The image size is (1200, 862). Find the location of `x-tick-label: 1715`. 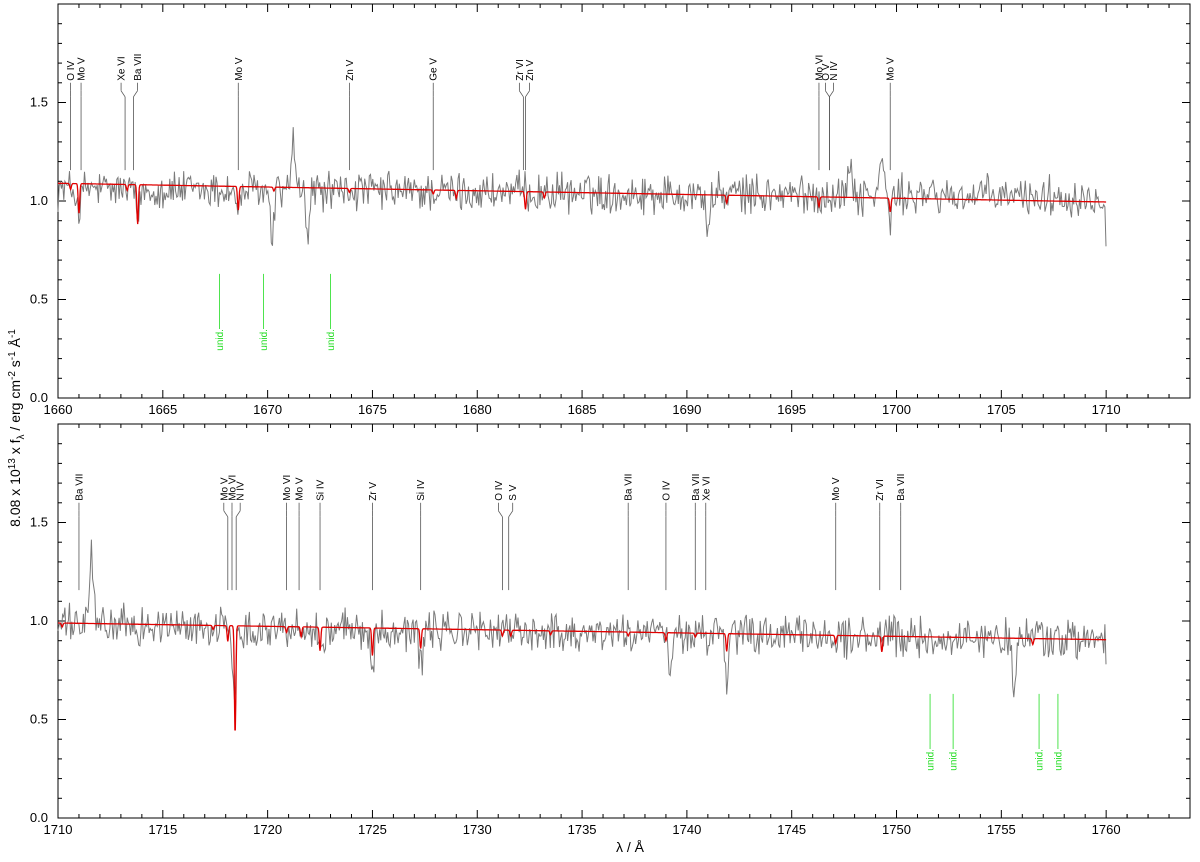

x-tick-label: 1715 is located at coordinates (162, 829).